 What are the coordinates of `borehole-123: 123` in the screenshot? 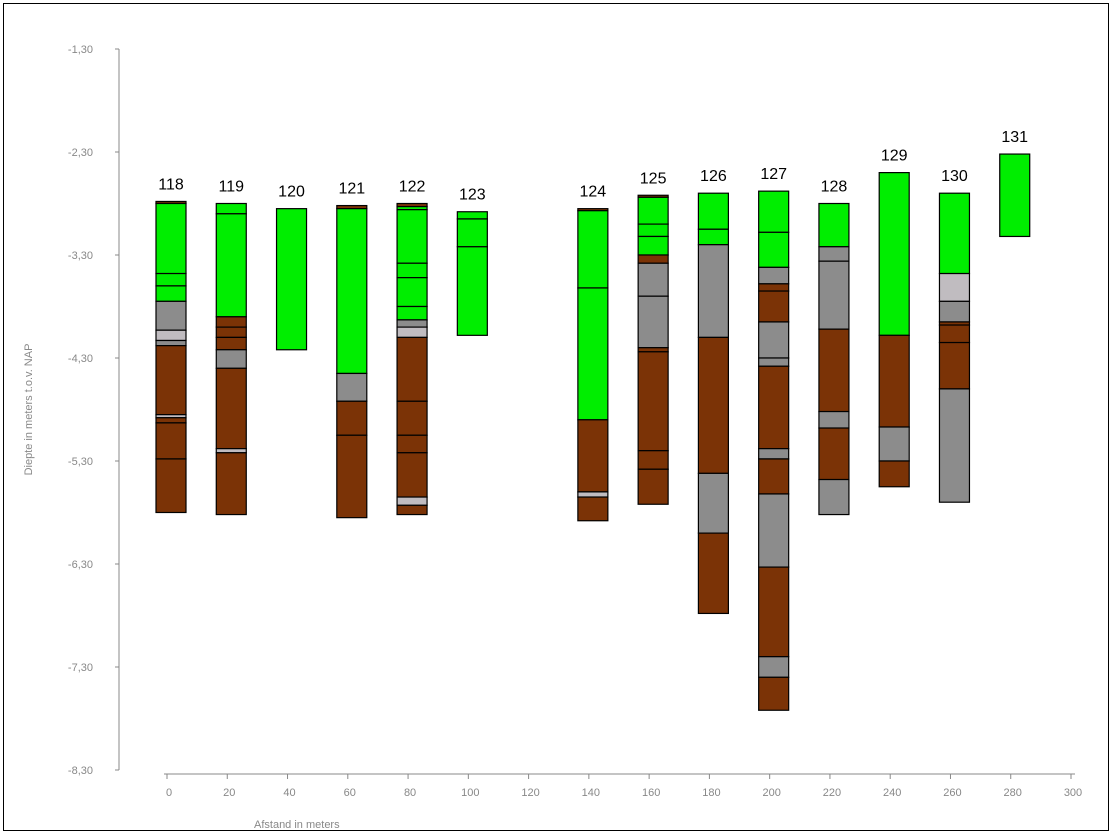 It's located at (472, 261).